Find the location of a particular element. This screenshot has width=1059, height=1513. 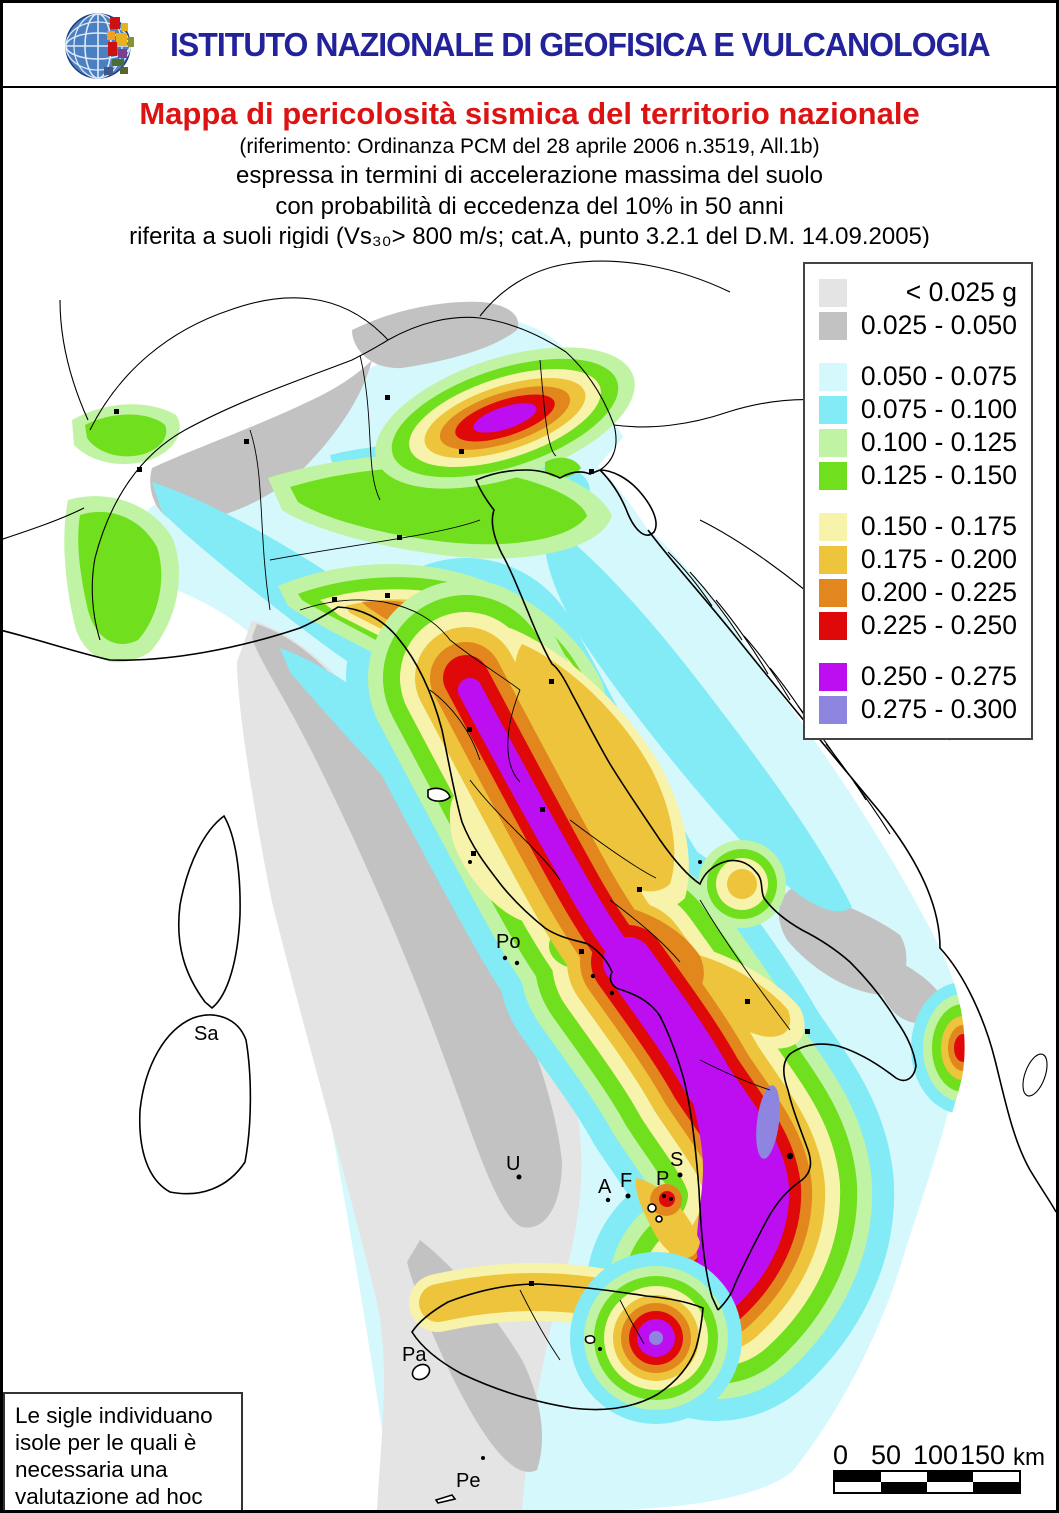

scale-unit: km is located at coordinates (1029, 1457).